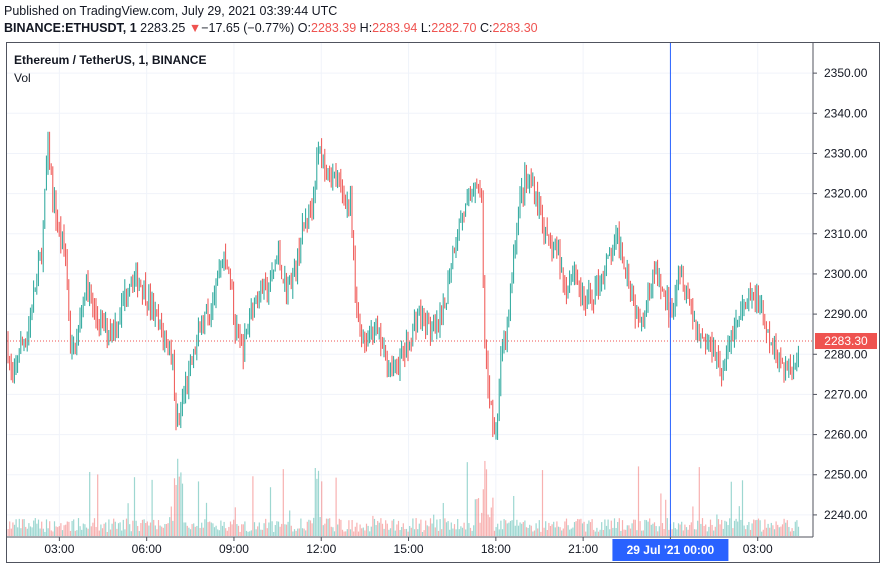 This screenshot has width=886, height=570. Describe the element at coordinates (846, 435) in the screenshot. I see `y-tick-label: 2260.00` at that location.